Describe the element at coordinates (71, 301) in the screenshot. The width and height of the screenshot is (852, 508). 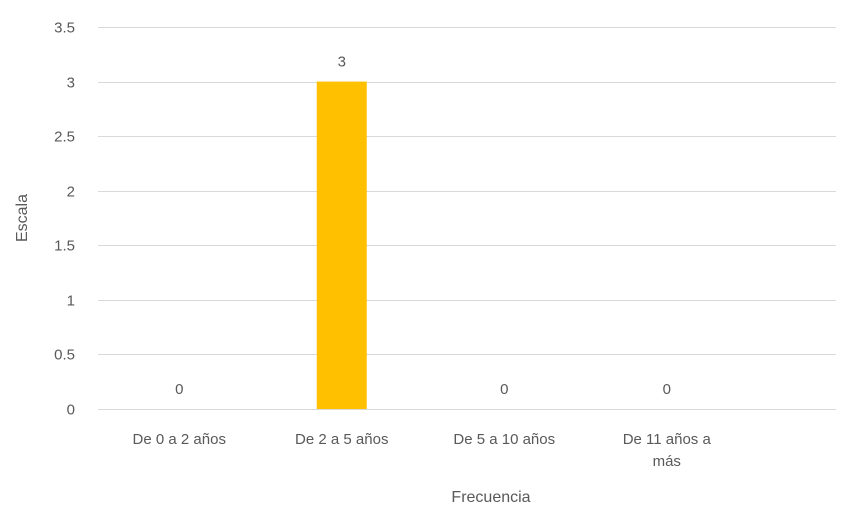
I see `y-tick-label: 1` at that location.